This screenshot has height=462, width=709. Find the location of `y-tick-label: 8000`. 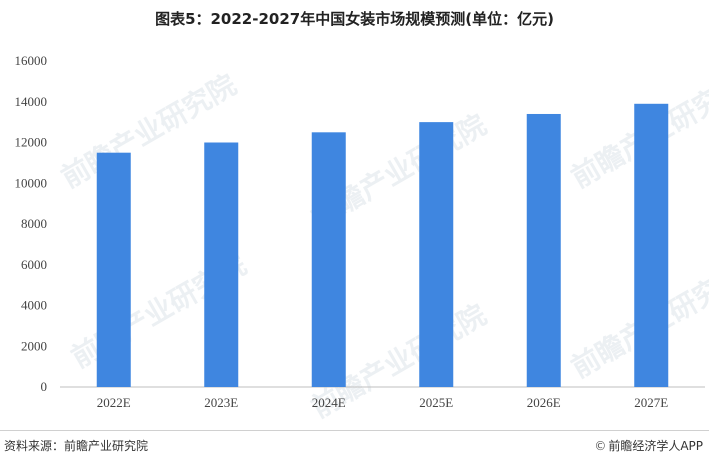

y-tick-label: 8000 is located at coordinates (34, 223).